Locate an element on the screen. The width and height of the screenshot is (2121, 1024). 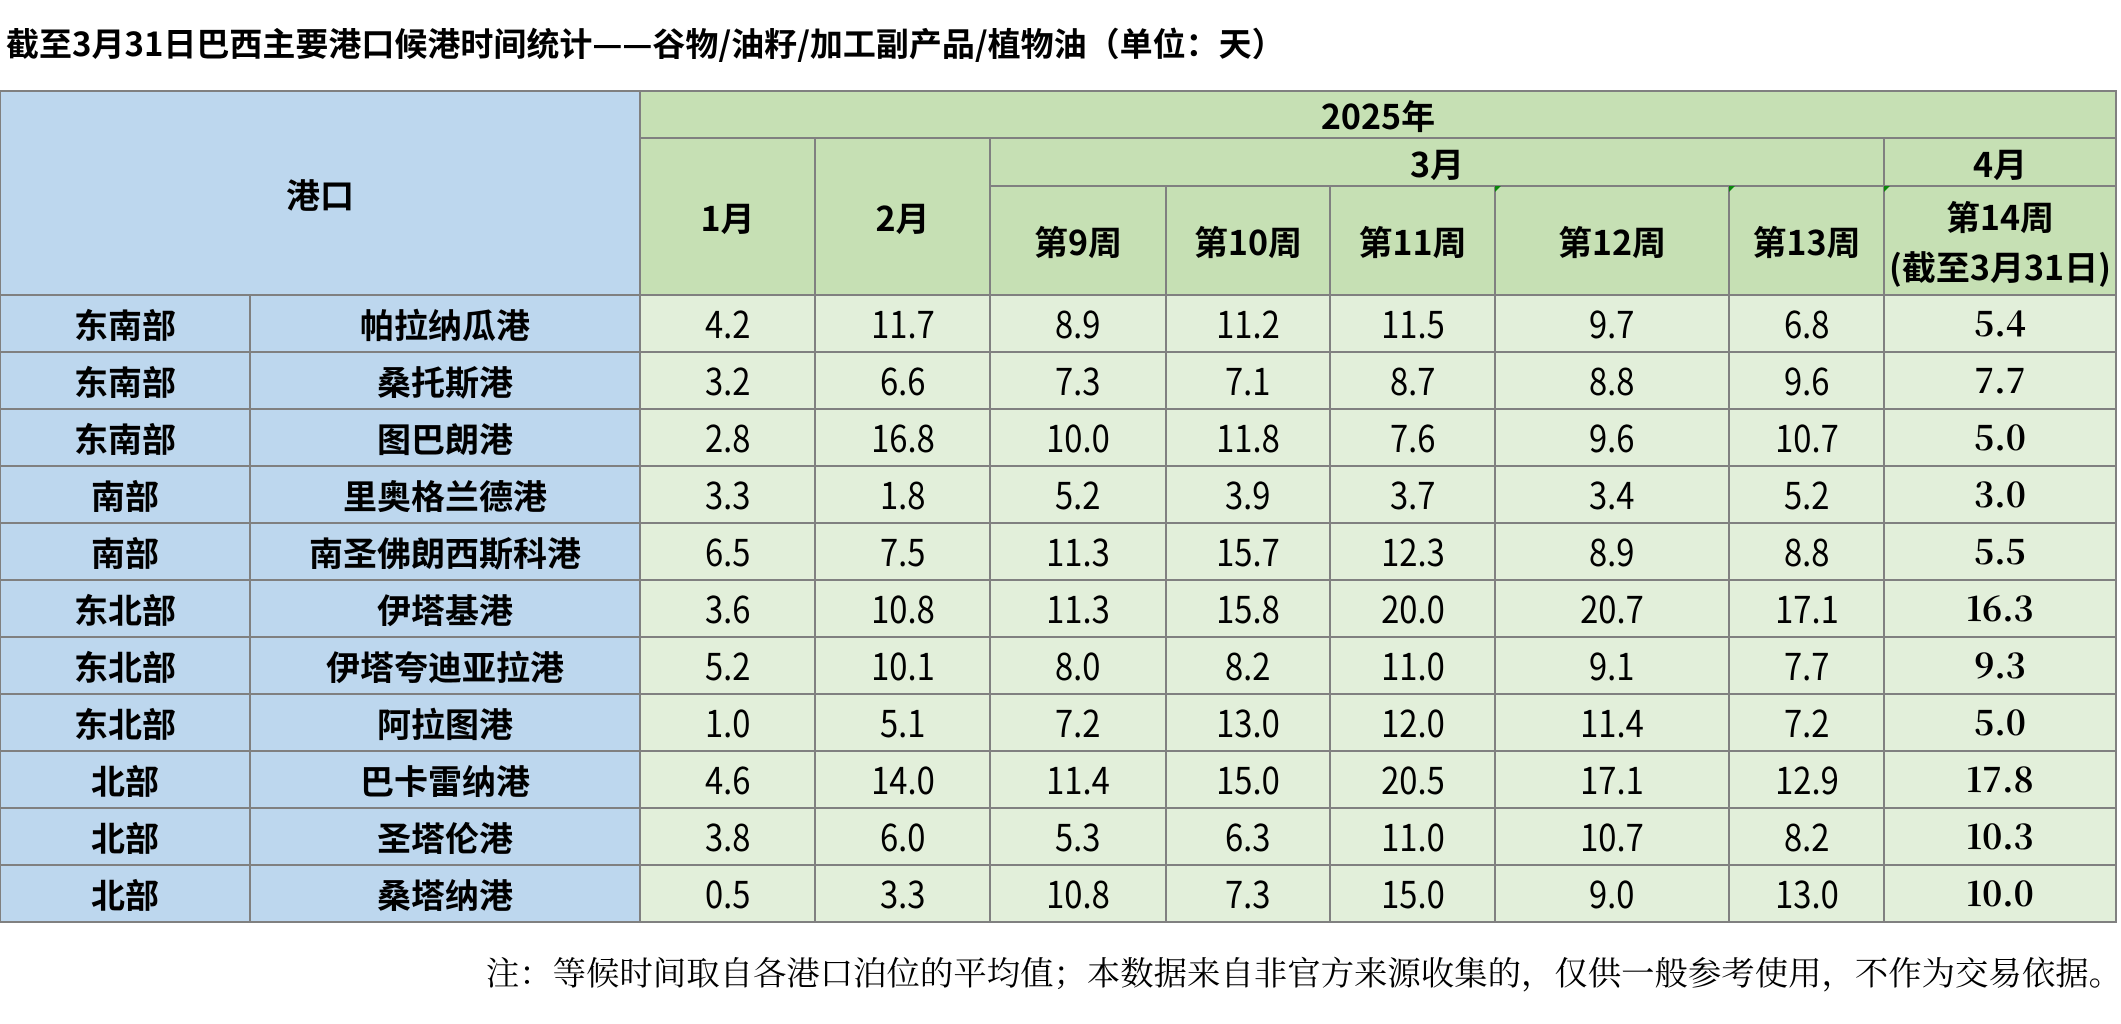
value-cell: 11.3 is located at coordinates (1078, 550).